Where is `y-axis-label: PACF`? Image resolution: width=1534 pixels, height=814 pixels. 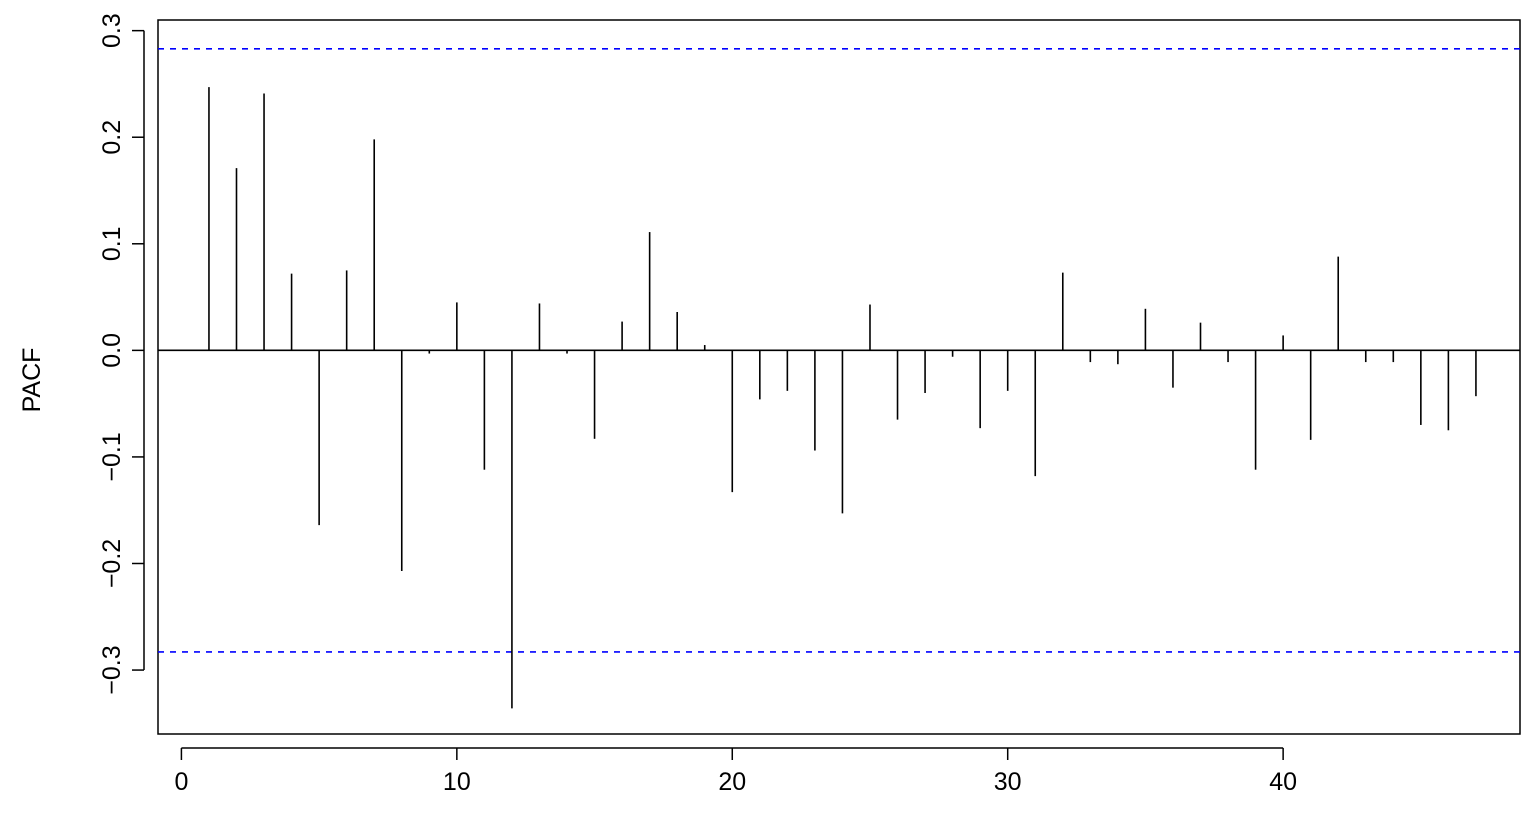
y-axis-label: PACF is located at coordinates (32, 380).